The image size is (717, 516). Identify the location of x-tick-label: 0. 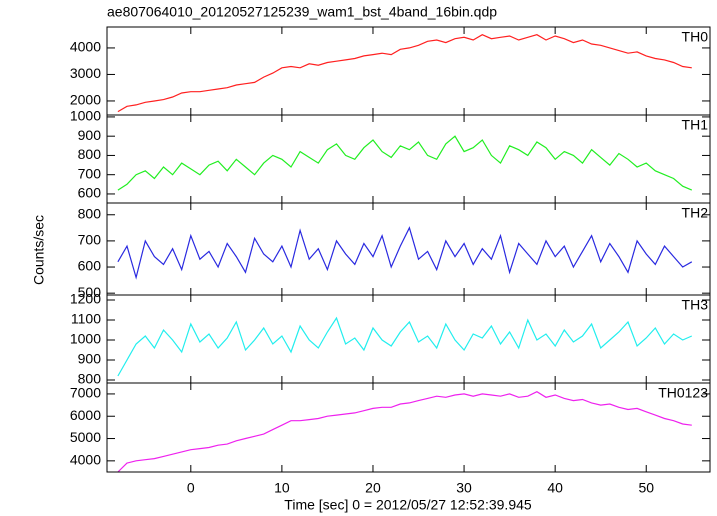
(191, 488).